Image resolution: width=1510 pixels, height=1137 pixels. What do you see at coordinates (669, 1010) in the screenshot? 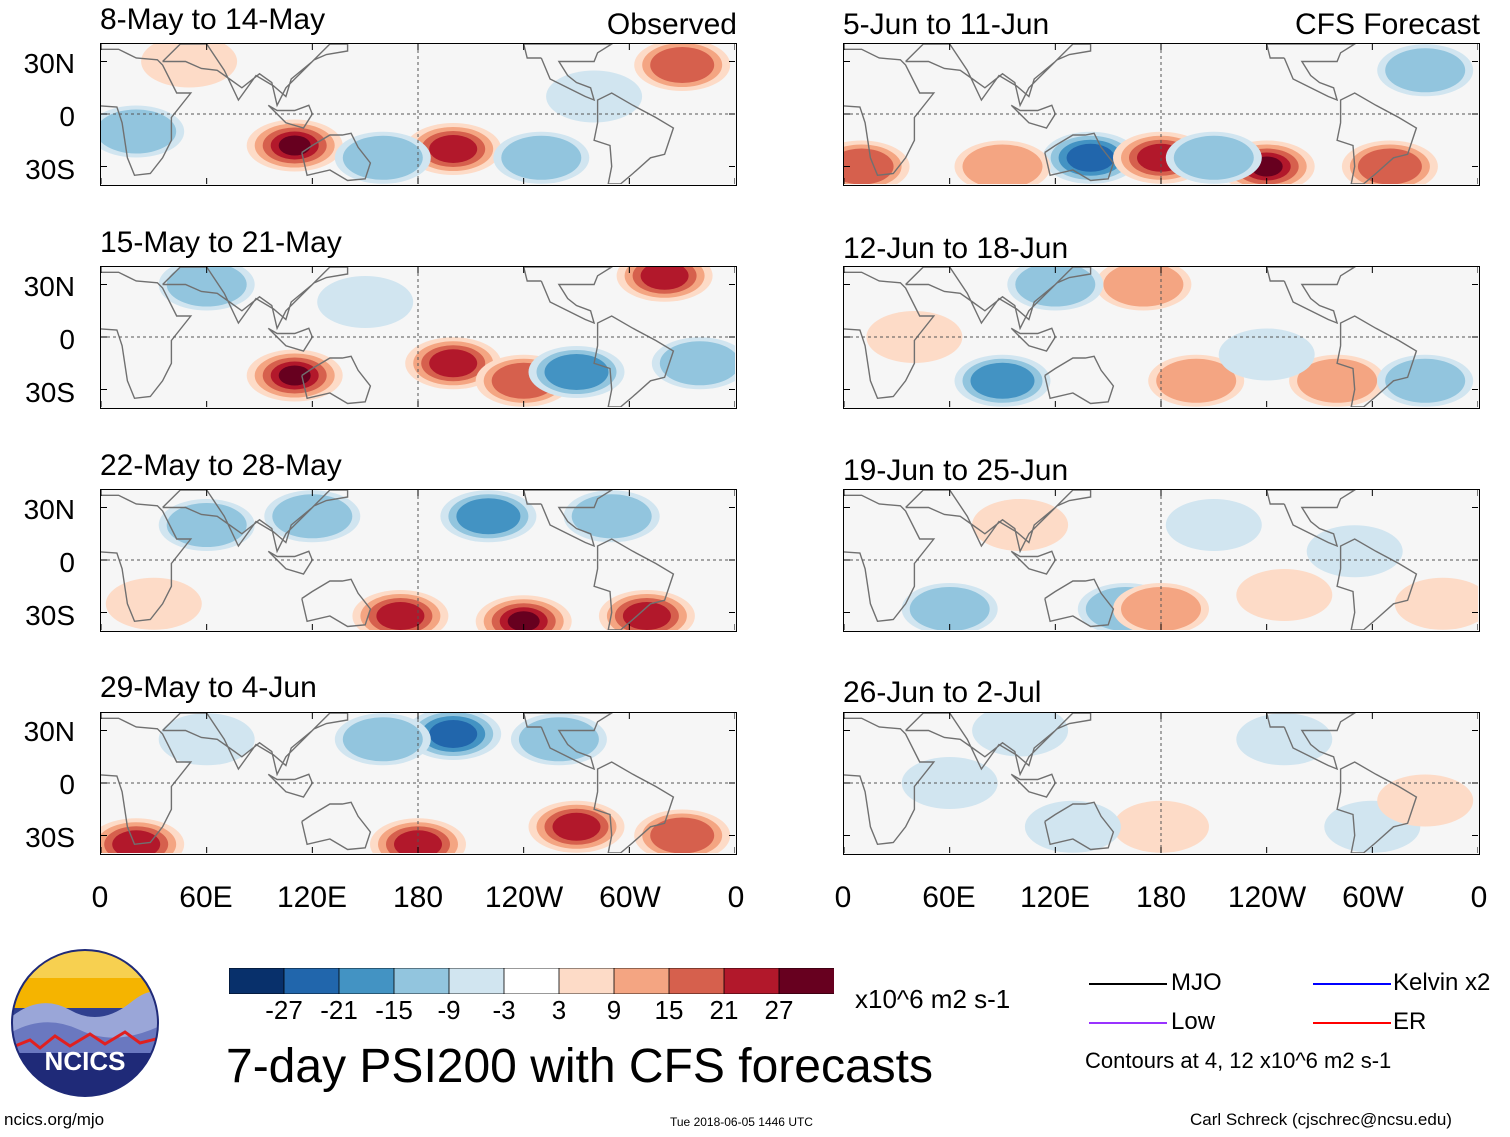
I see `colorbar-tick-label: 15` at bounding box center [669, 1010].